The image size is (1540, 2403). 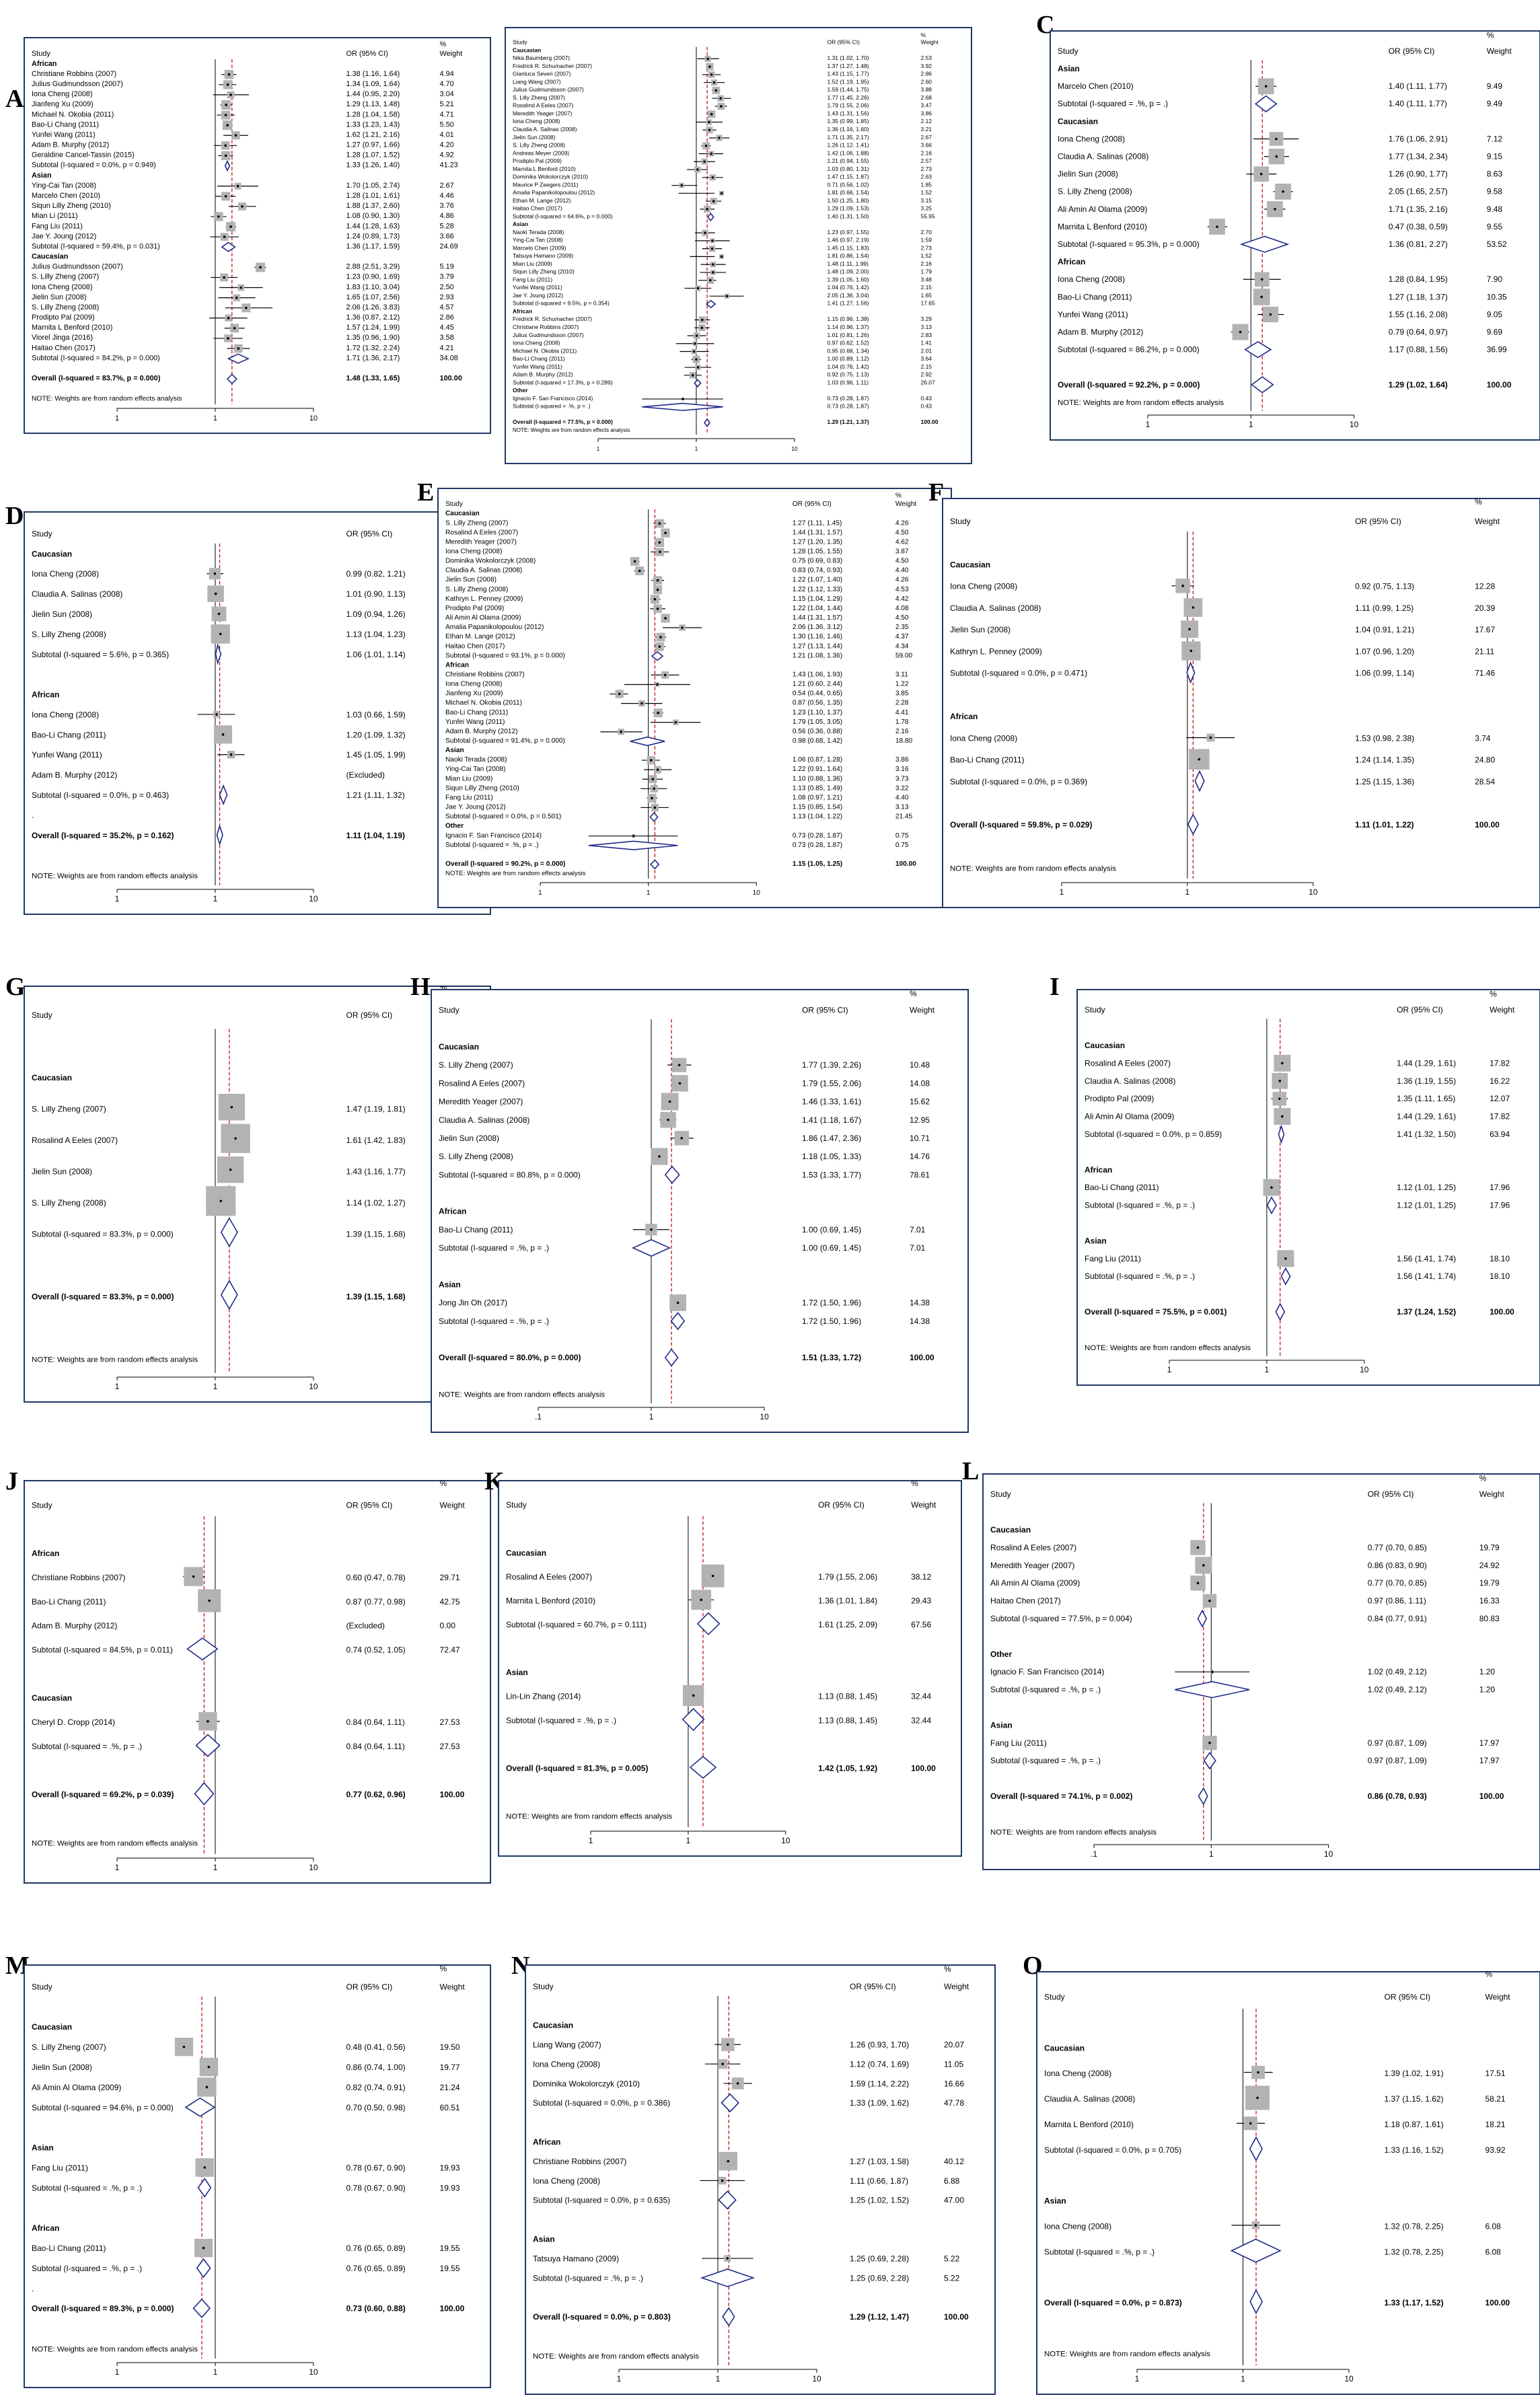 What do you see at coordinates (1496, 2124) in the screenshot?
I see `study-weight: 18.21` at bounding box center [1496, 2124].